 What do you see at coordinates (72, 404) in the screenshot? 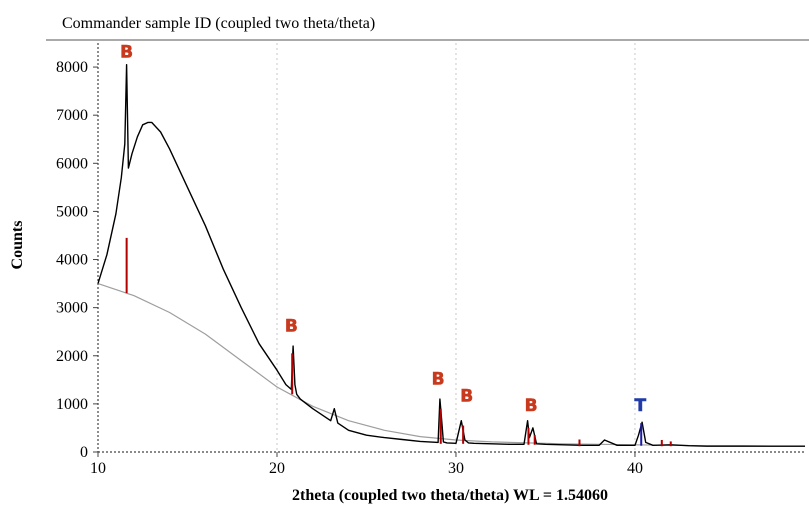
I see `y-tick-label-1000: 1000` at bounding box center [72, 404].